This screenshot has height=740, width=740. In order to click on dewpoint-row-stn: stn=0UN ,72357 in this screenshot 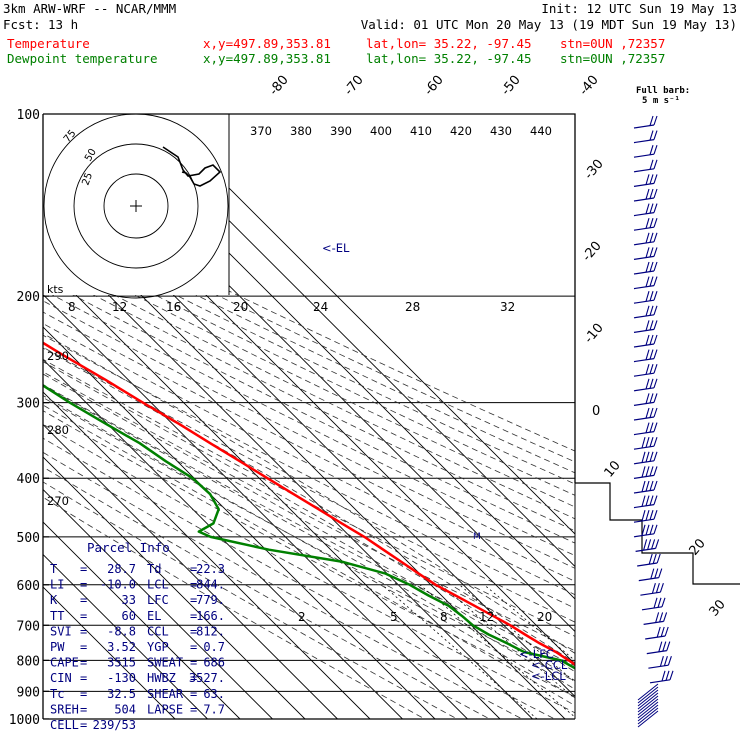, I will do `click(612, 58)`.